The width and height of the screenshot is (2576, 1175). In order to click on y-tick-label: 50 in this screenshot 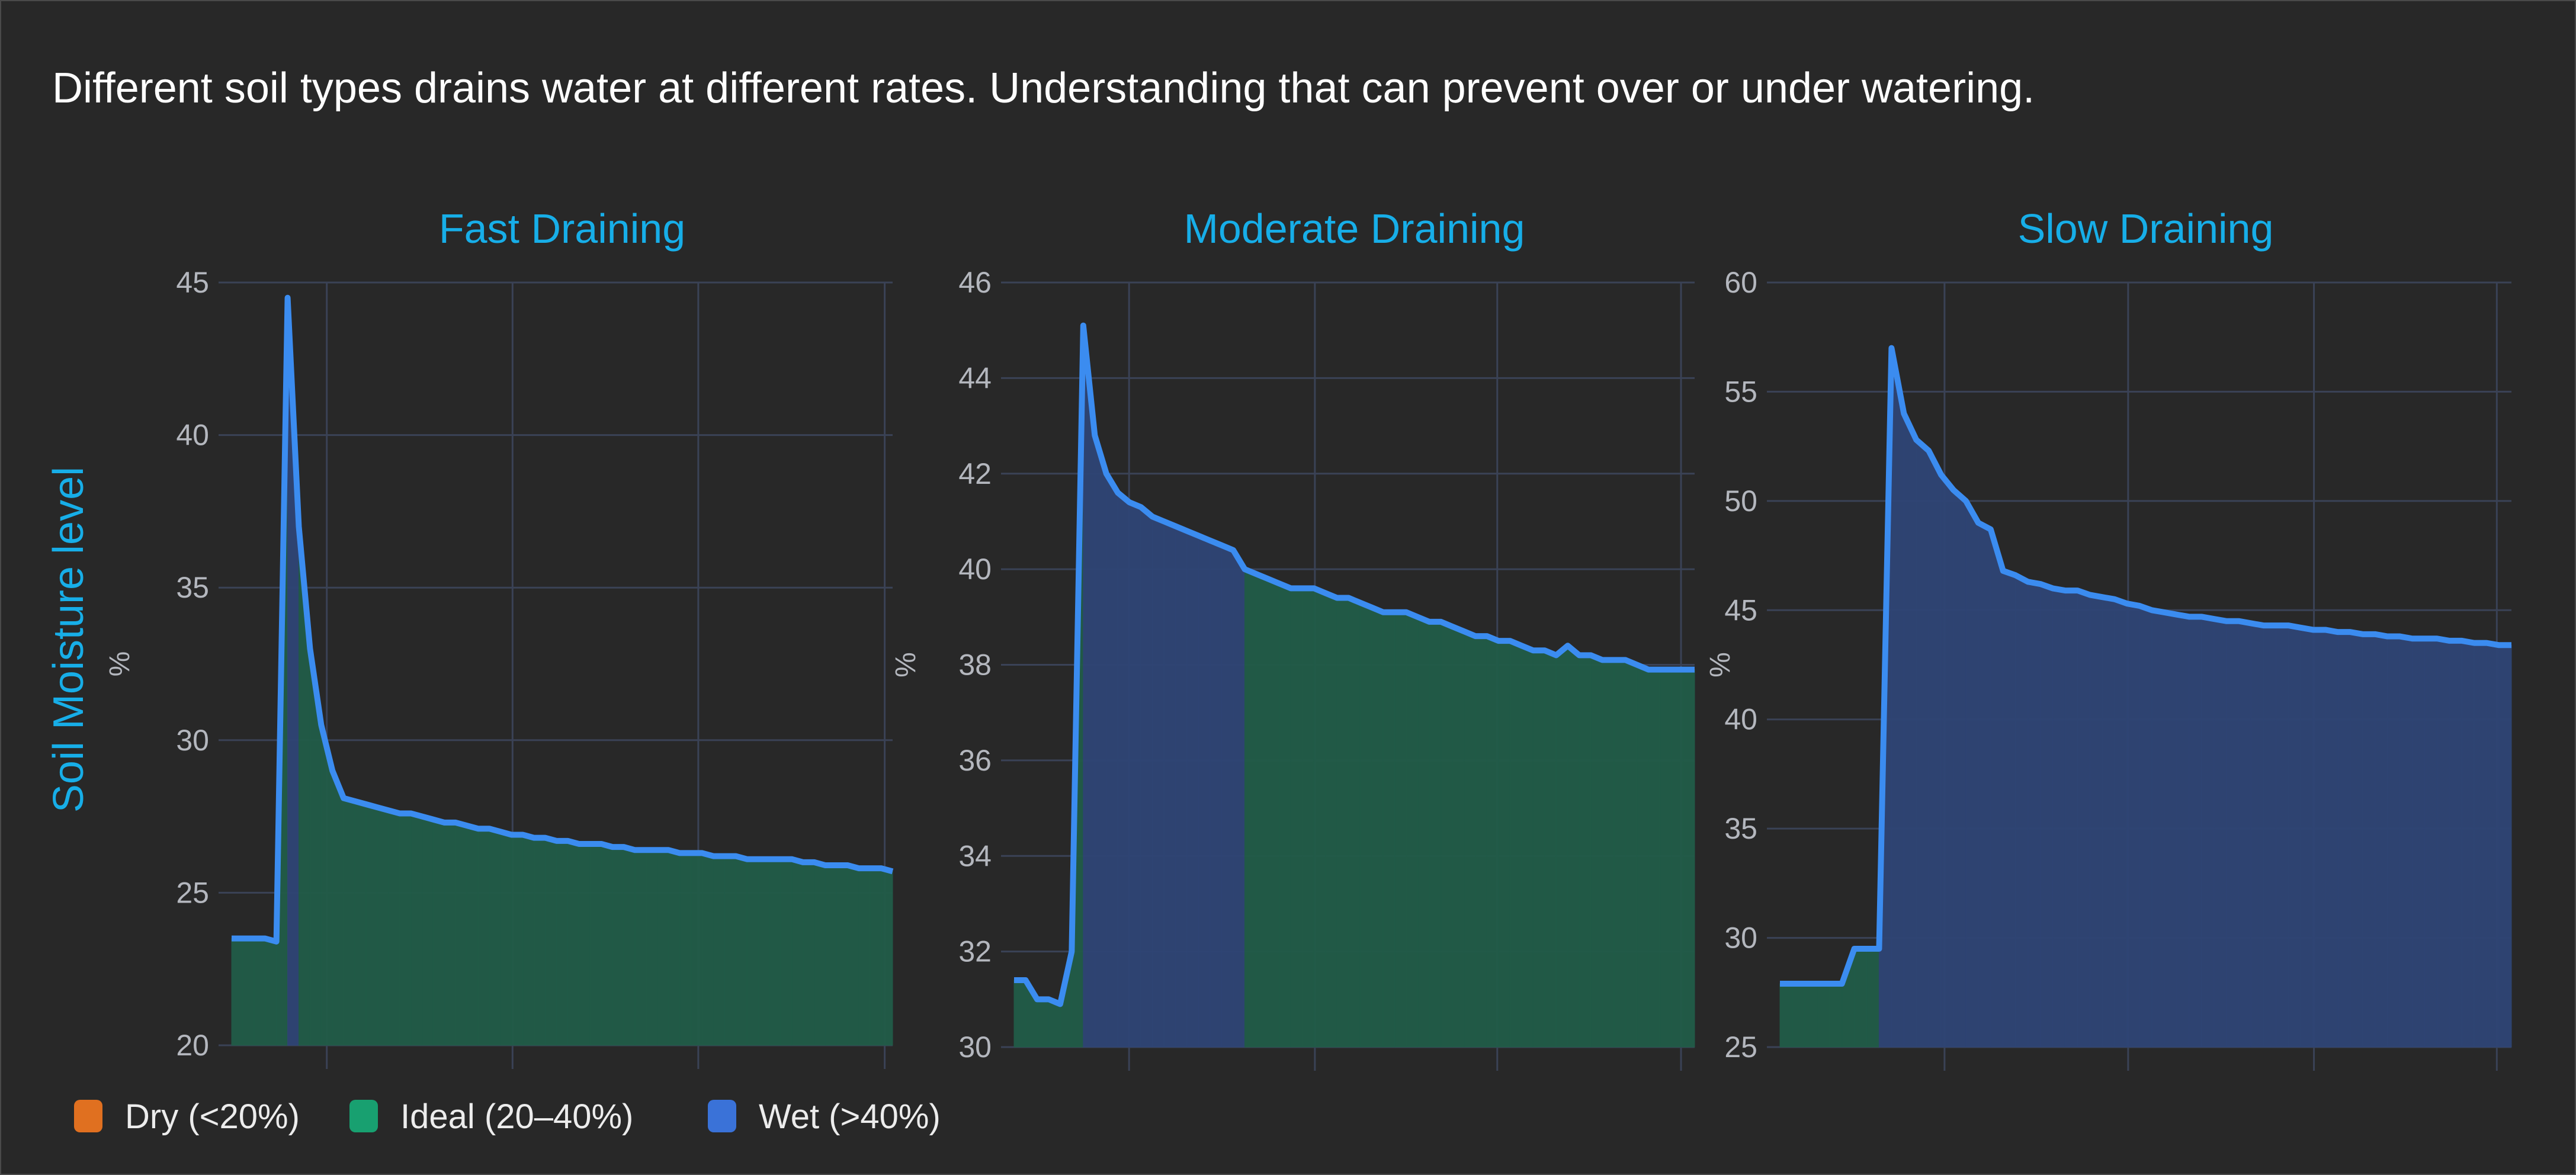, I will do `click(1740, 501)`.